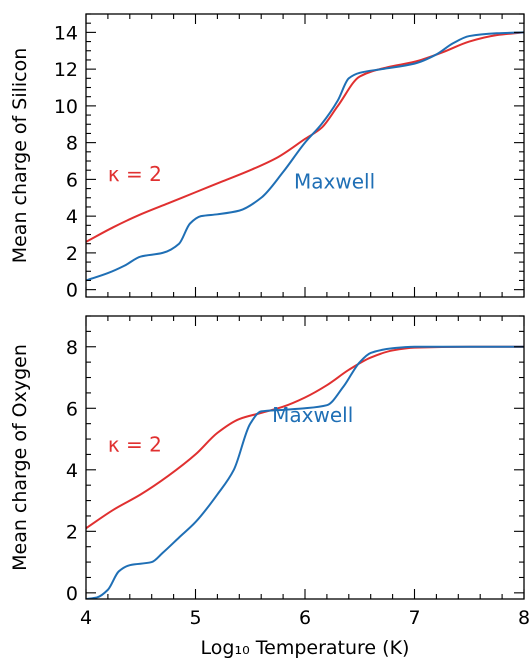 This screenshot has width=531, height=669. Describe the element at coordinates (524, 618) in the screenshot. I see `x-tick-label: 8` at that location.